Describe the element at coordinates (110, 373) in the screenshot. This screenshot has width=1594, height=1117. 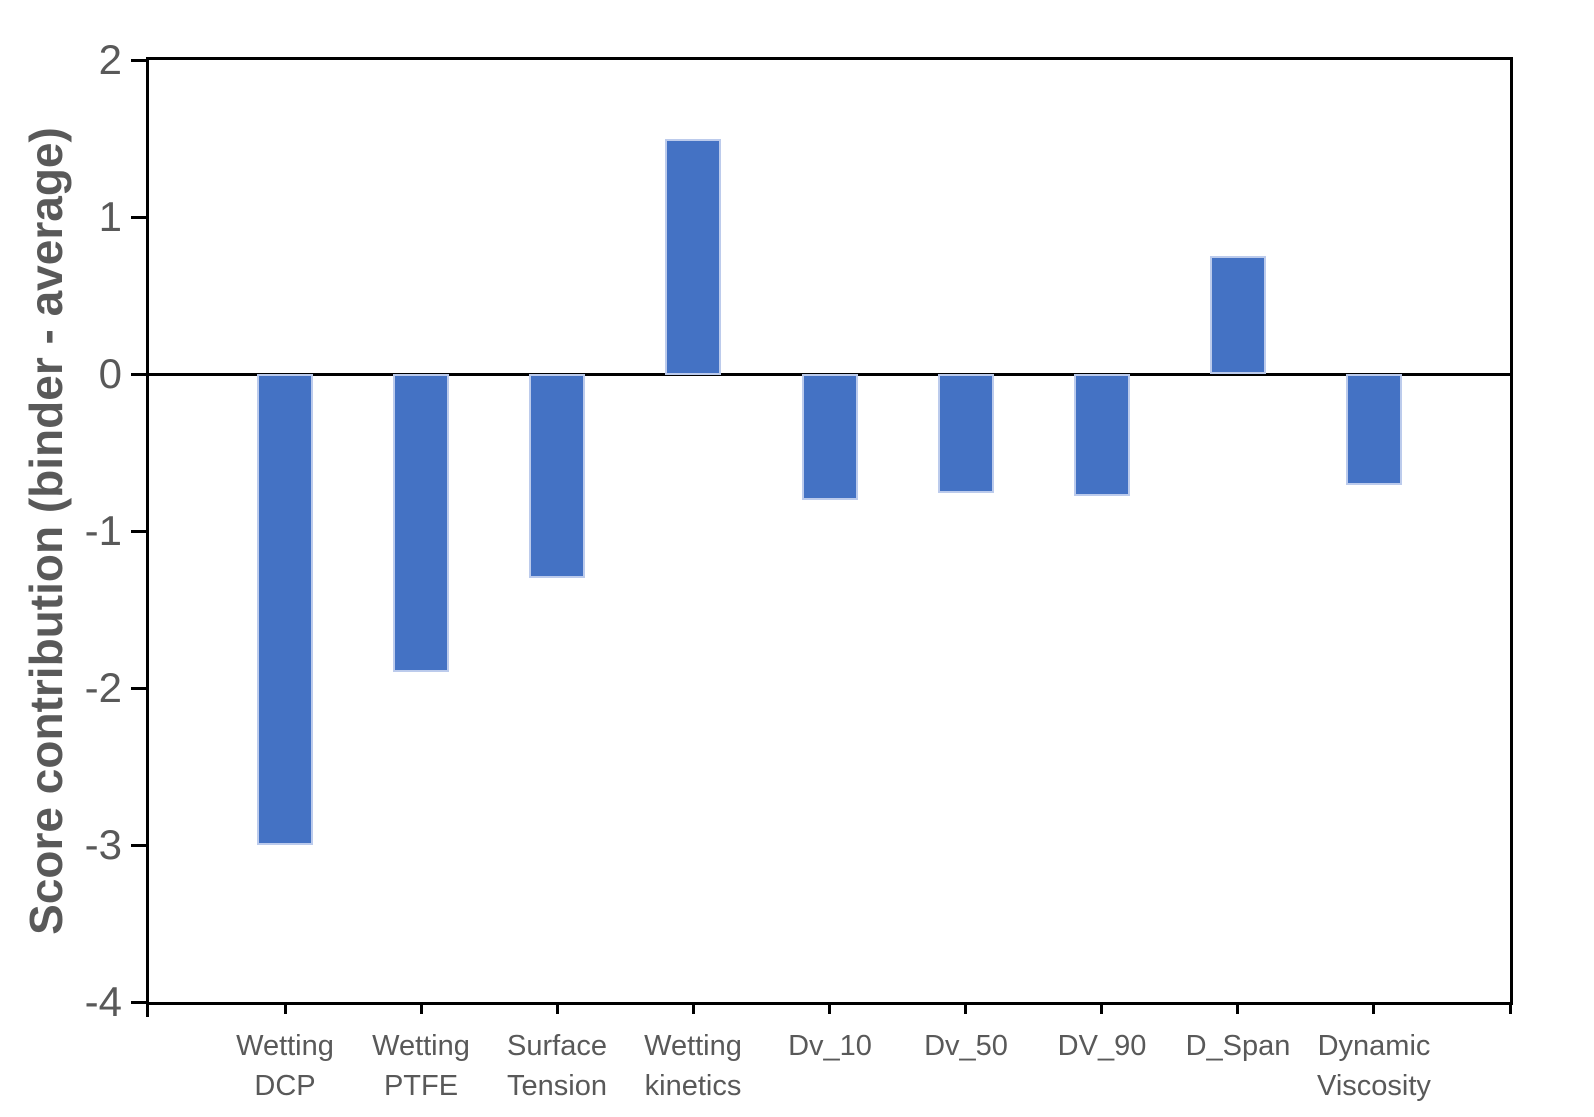
I see `y-tick-label: 0` at that location.